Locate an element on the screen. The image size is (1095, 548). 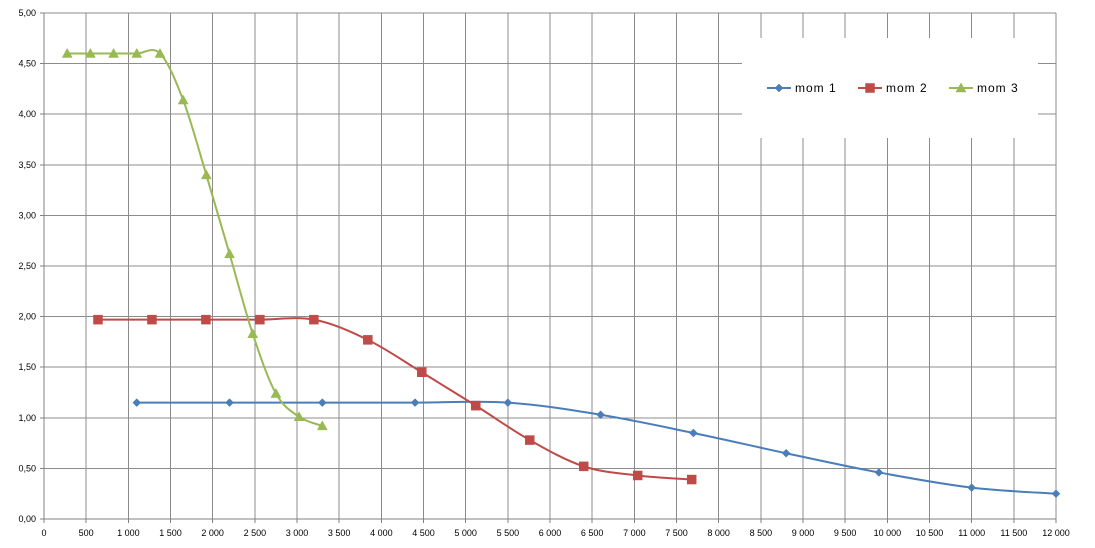
x-tick-label: 2 000 is located at coordinates (212, 533).